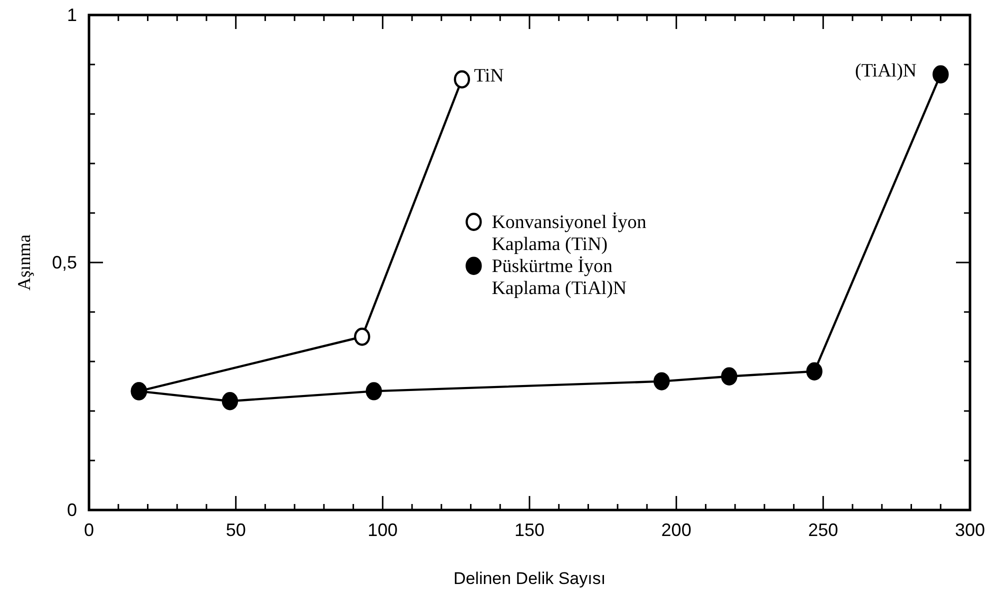 The height and width of the screenshot is (598, 987). I want to click on x-tick-label: 250, so click(823, 530).